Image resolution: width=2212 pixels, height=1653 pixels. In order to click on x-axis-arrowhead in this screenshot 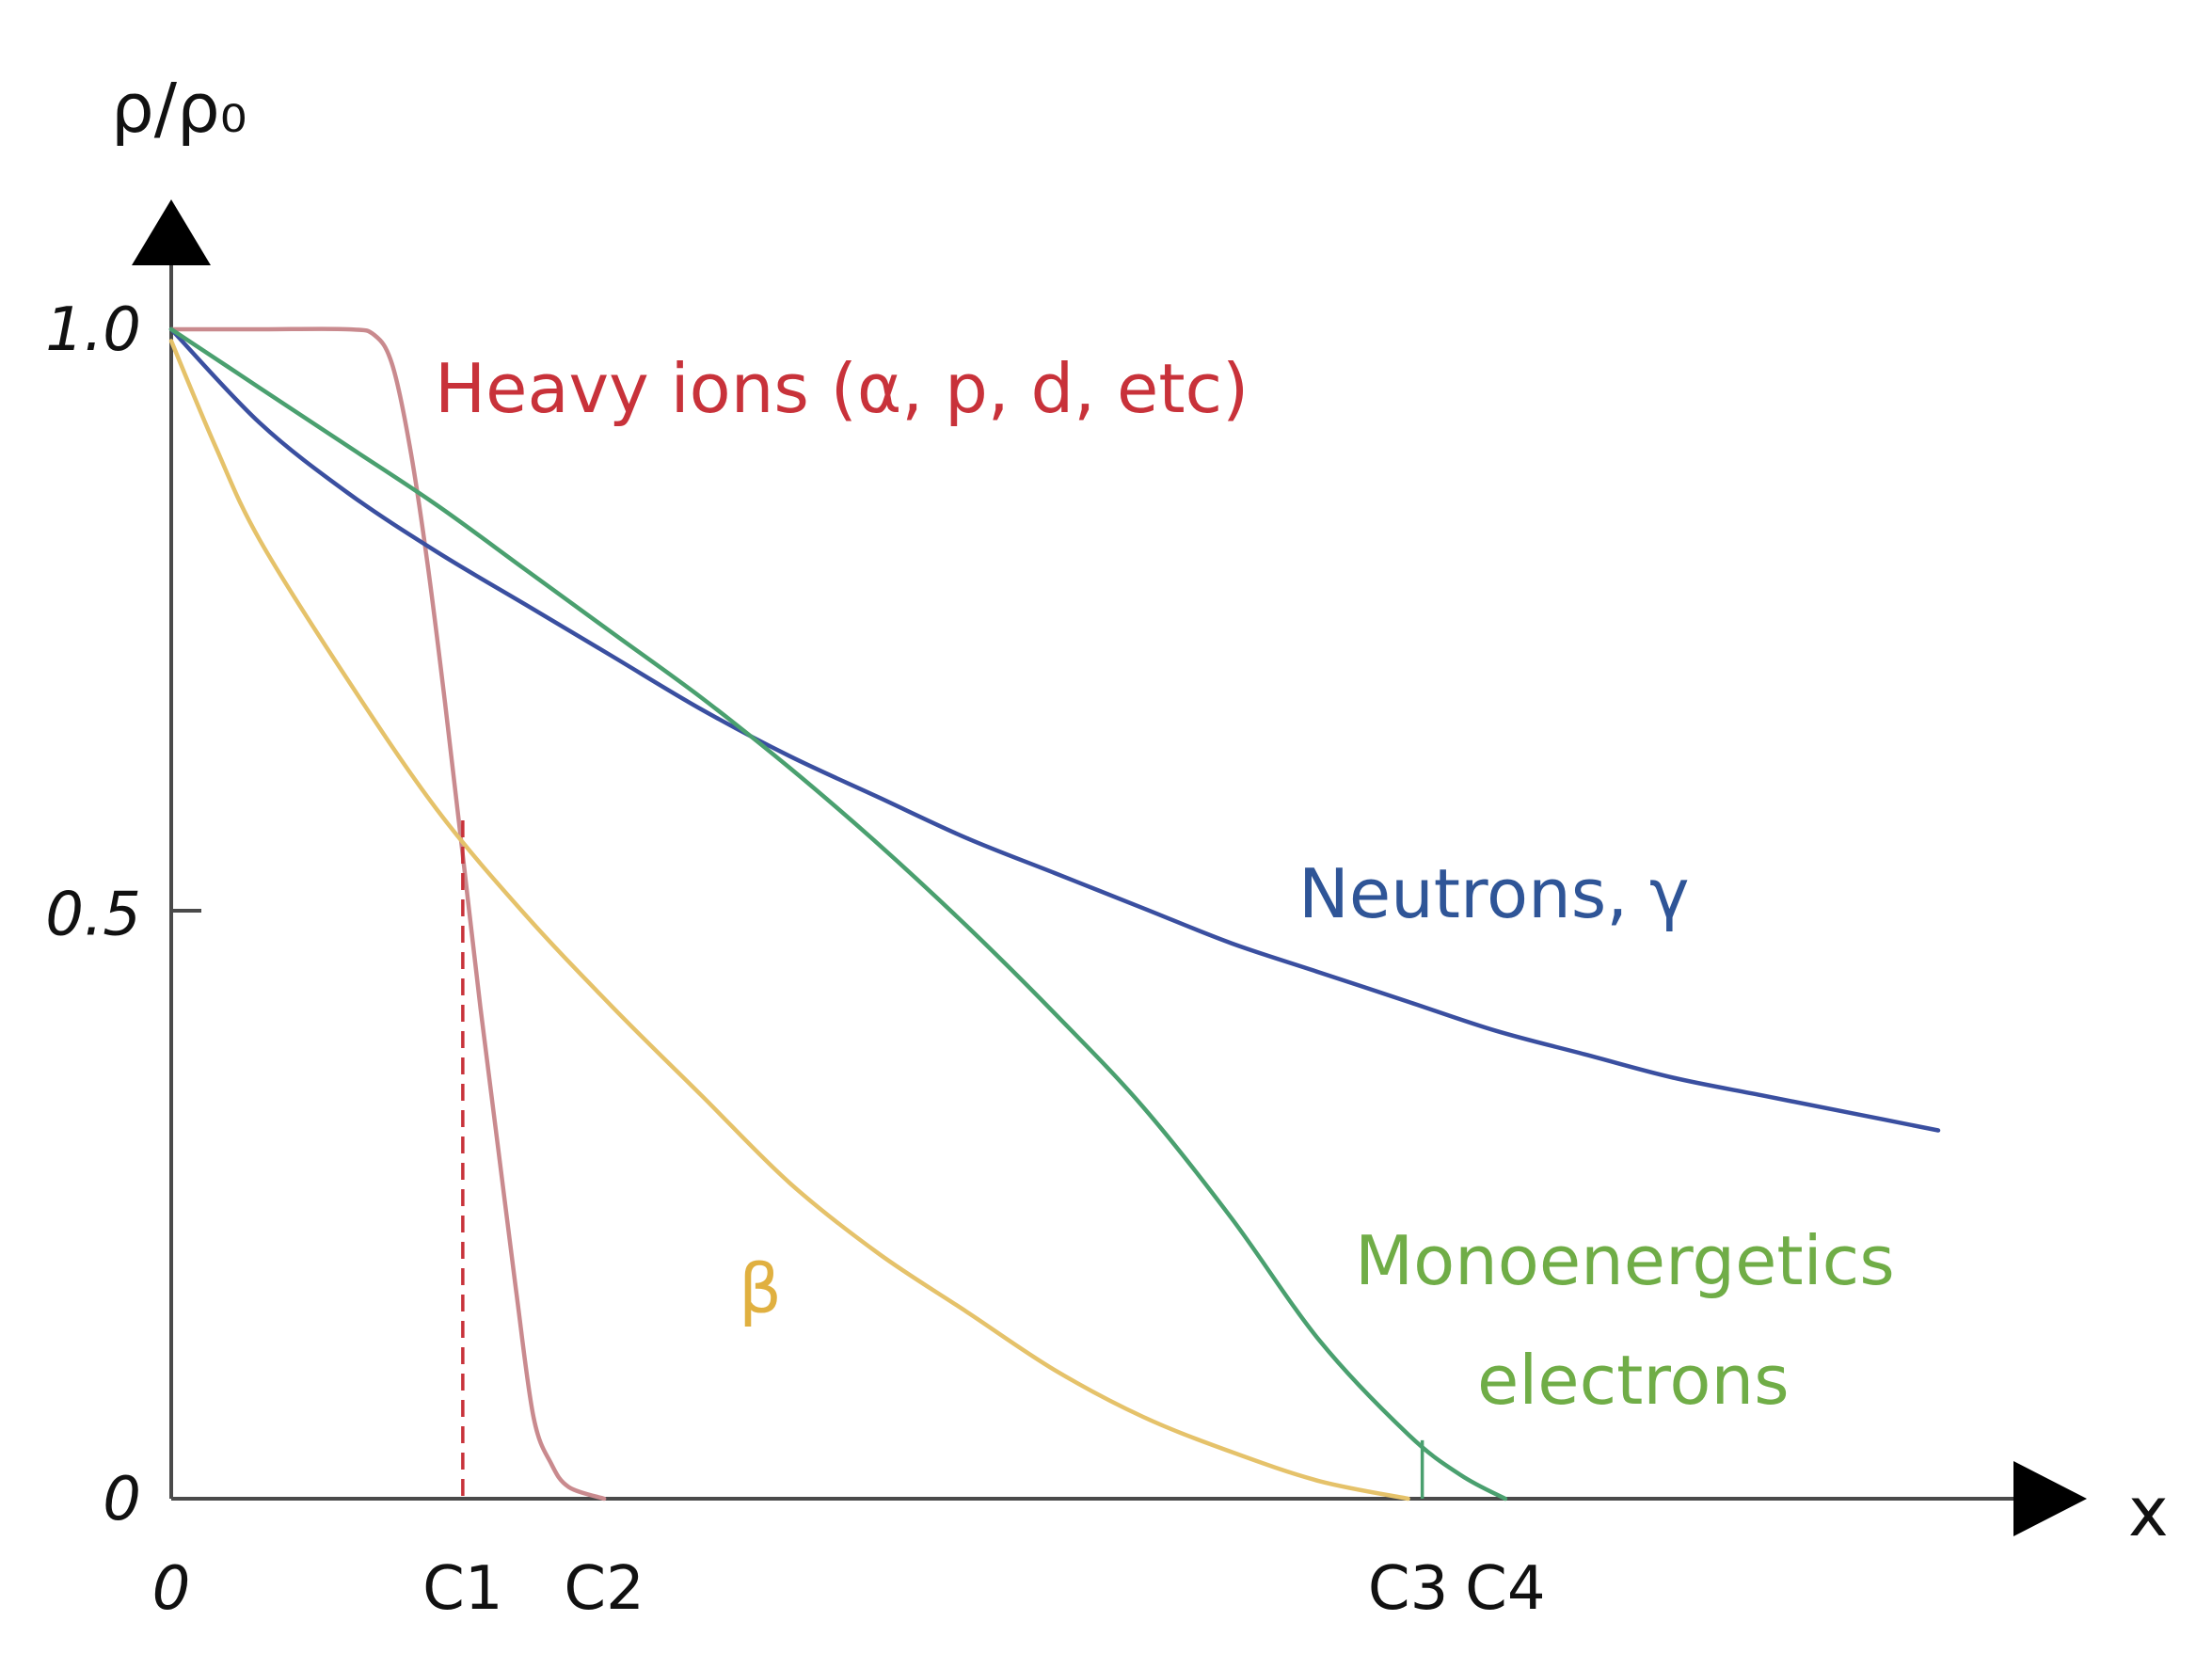, I will do `click(2050, 1498)`.